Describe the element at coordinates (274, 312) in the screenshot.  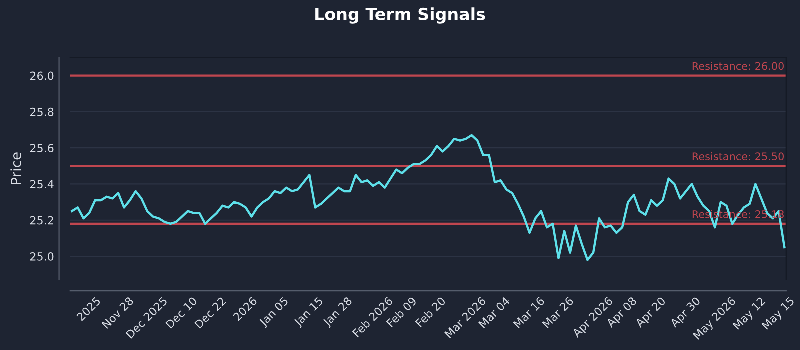
I see `x-tick-label: Jan 05` at that location.